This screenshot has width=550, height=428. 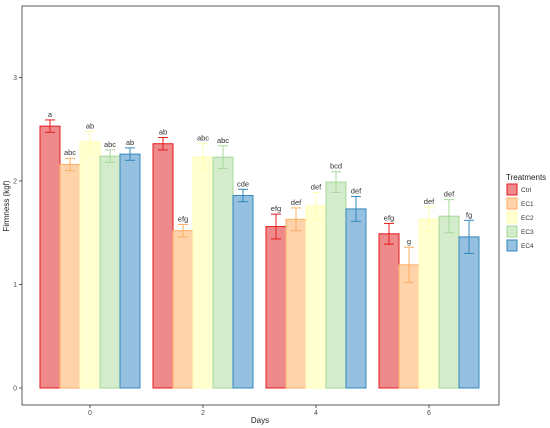 What do you see at coordinates (527, 218) in the screenshot?
I see `legend-label: EC2` at bounding box center [527, 218].